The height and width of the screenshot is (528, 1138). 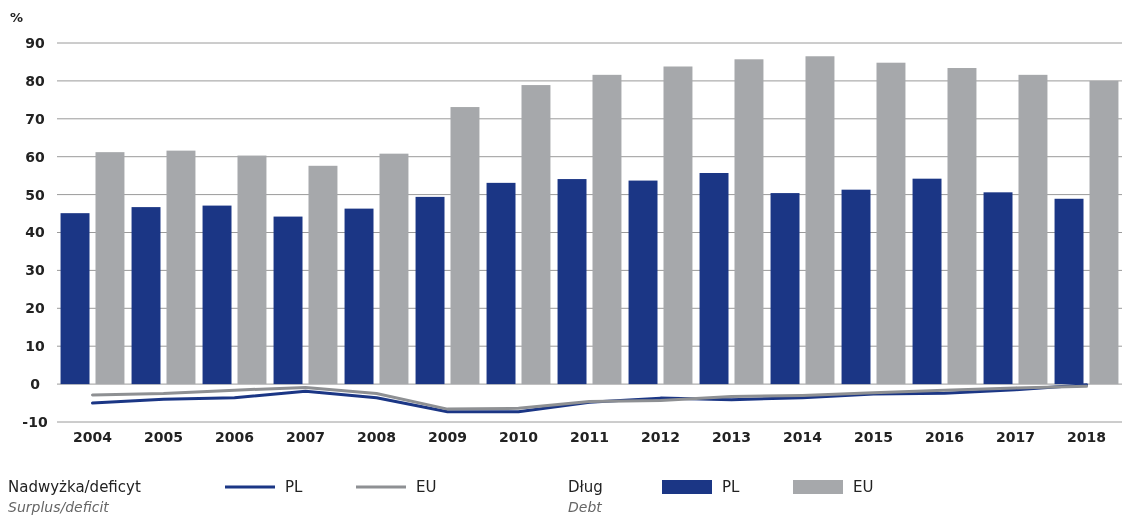 What do you see at coordinates (35, 270) in the screenshot?
I see `y-tick-label: 30` at bounding box center [35, 270].